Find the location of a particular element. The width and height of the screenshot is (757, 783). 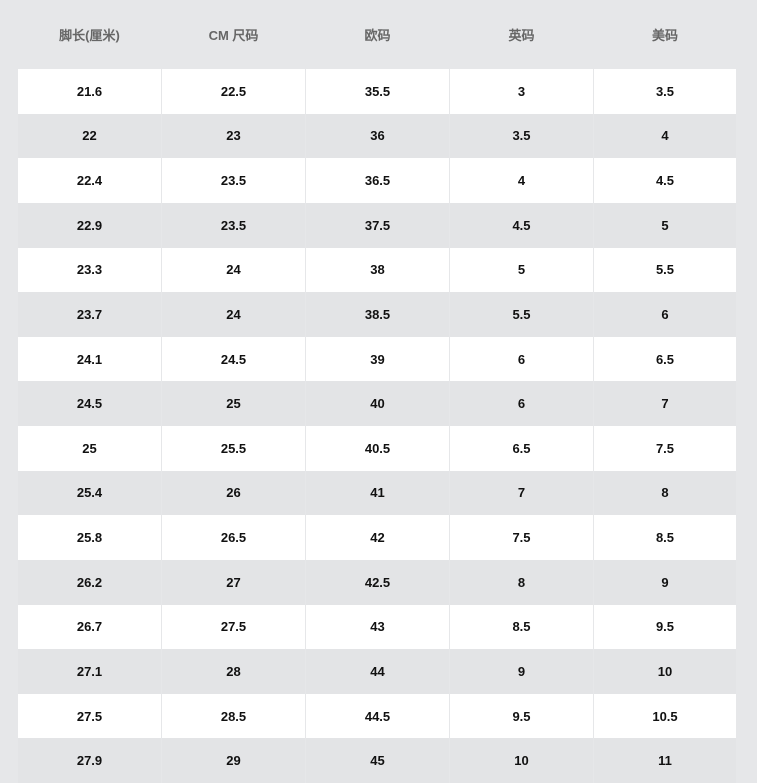

table-cell: 44 is located at coordinates (377, 671).